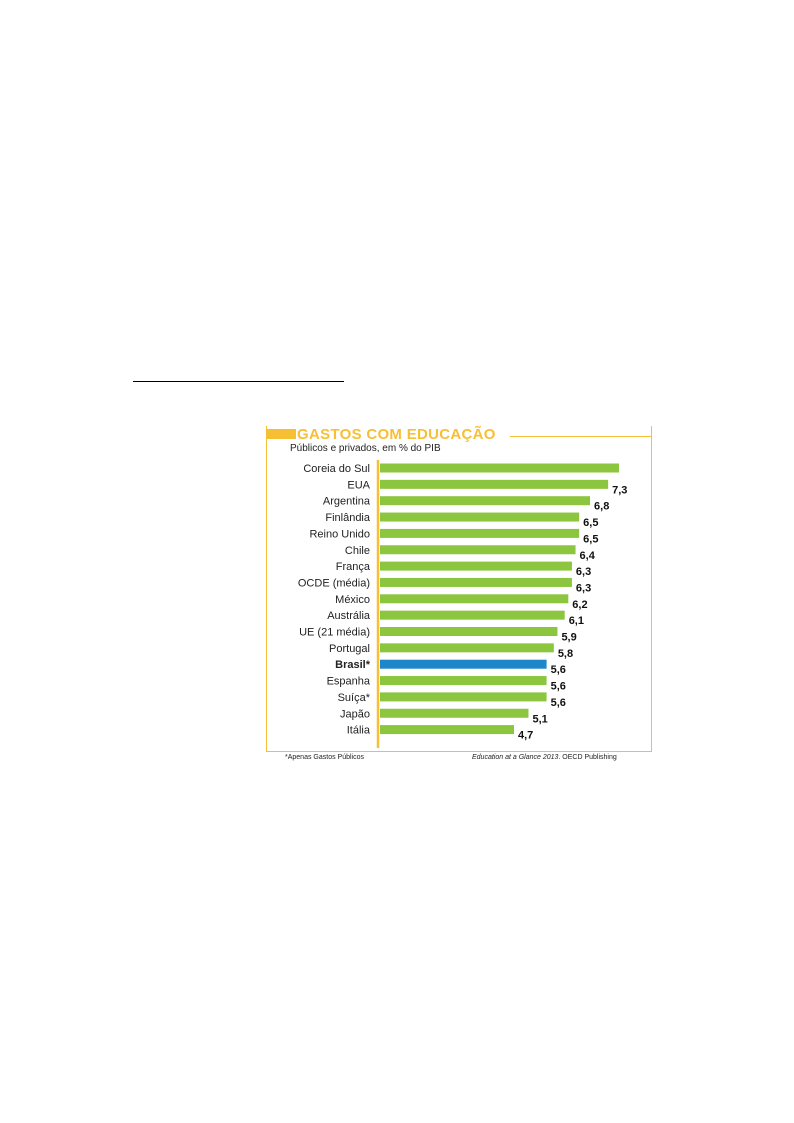  Describe the element at coordinates (355, 714) in the screenshot. I see `category-label: Japão` at that location.